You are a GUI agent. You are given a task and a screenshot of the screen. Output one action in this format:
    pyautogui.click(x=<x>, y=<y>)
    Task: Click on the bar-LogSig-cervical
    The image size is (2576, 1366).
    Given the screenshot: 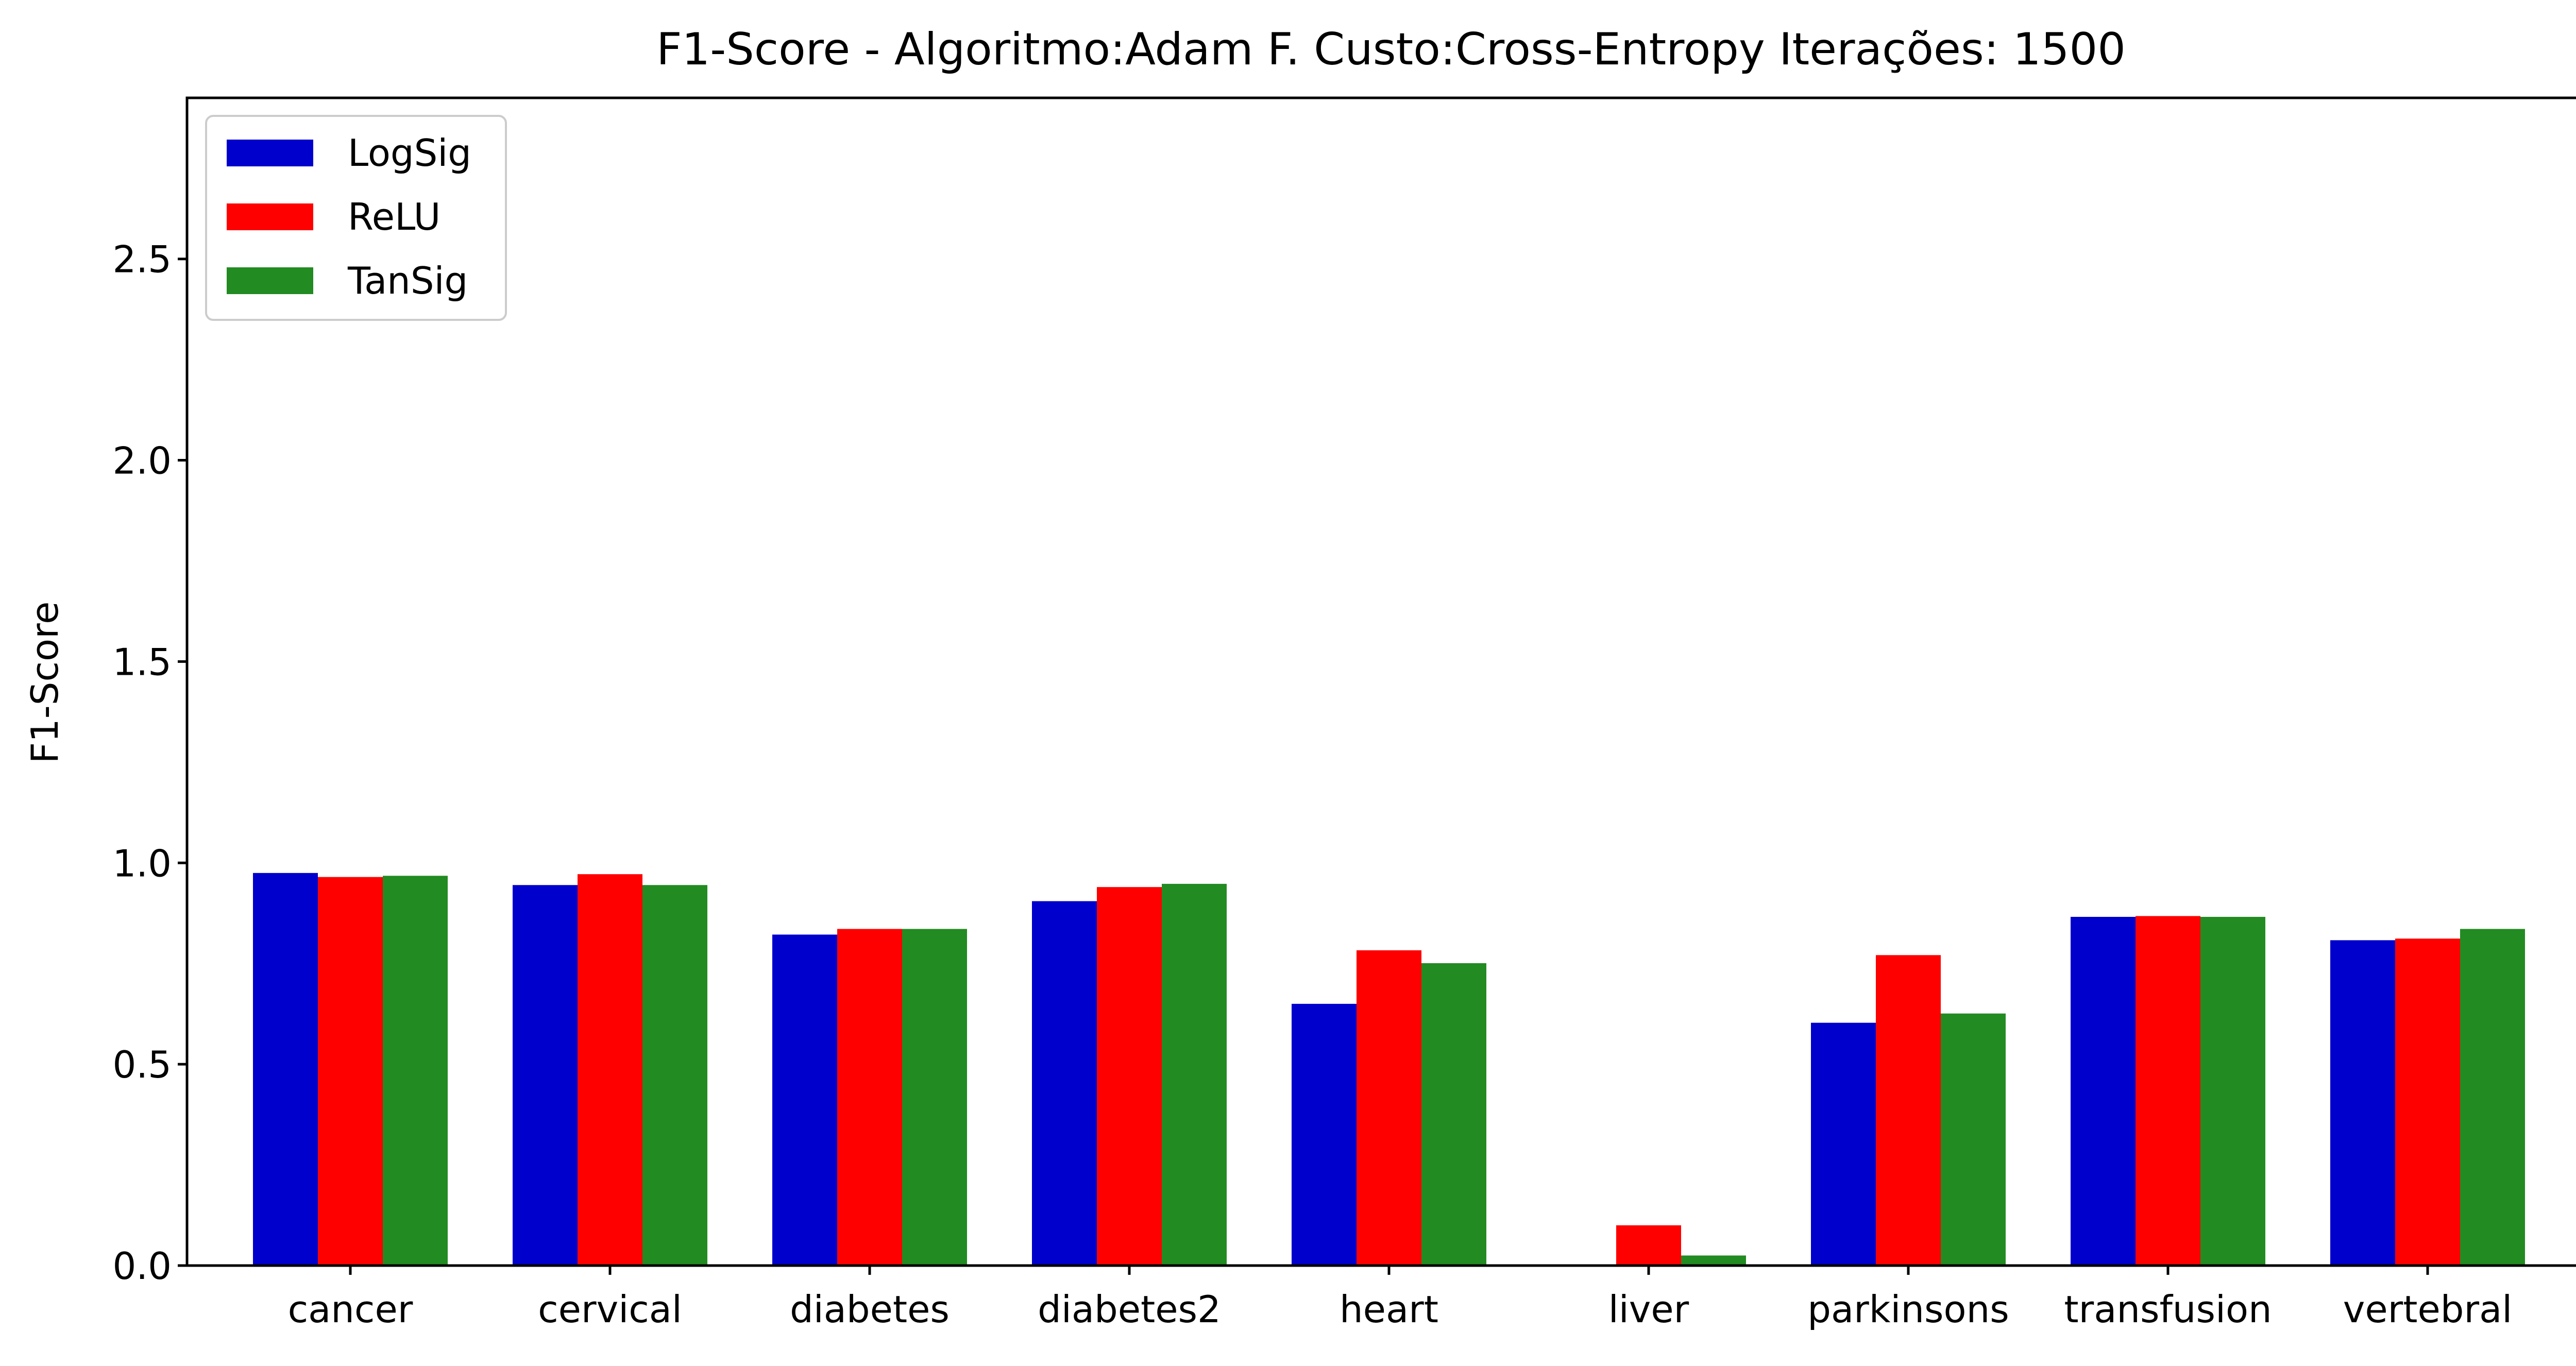 What is the action you would take?
    pyautogui.click(x=545, y=1075)
    